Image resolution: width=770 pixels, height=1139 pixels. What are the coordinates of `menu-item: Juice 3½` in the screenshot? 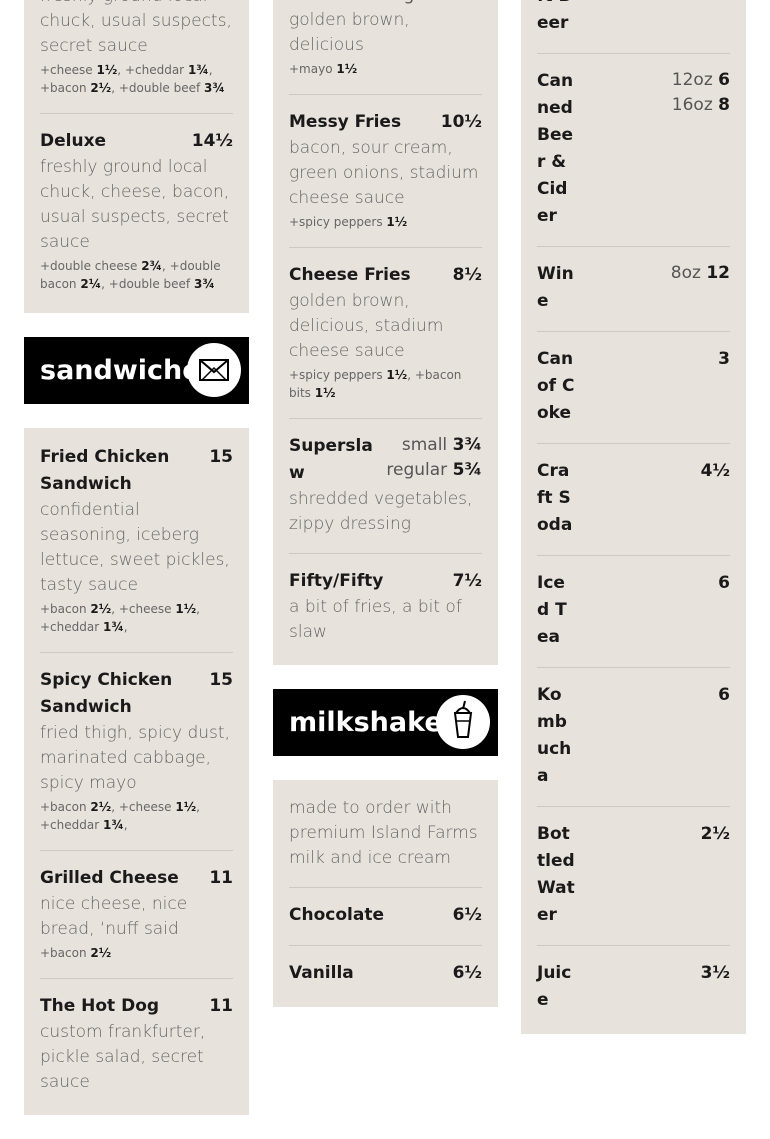 It's located at (633, 987).